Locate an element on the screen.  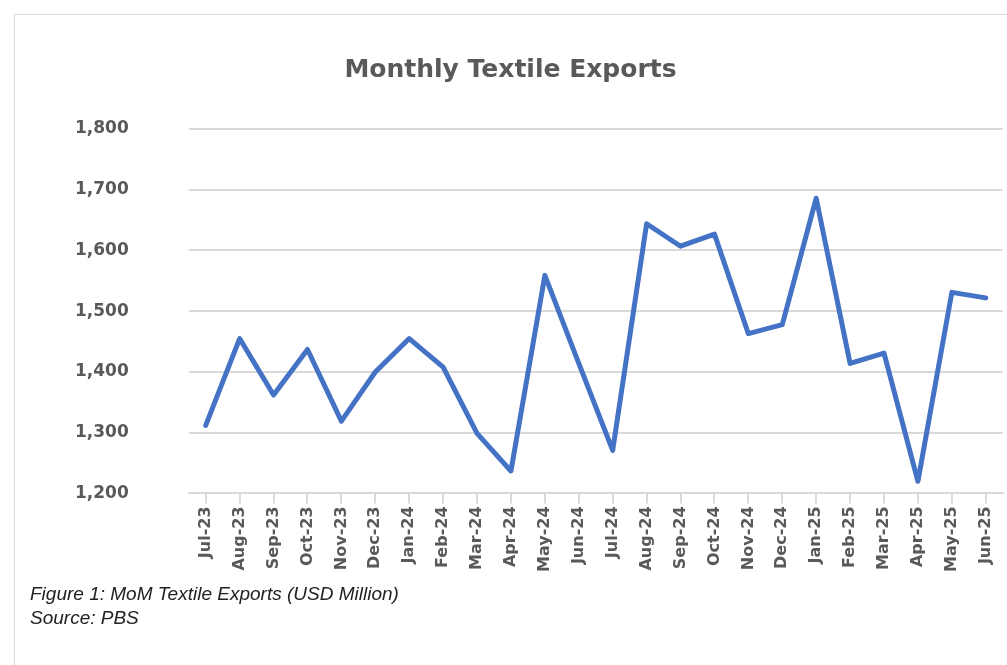
x-tick-label: Jan-24 is located at coordinates (408, 535).